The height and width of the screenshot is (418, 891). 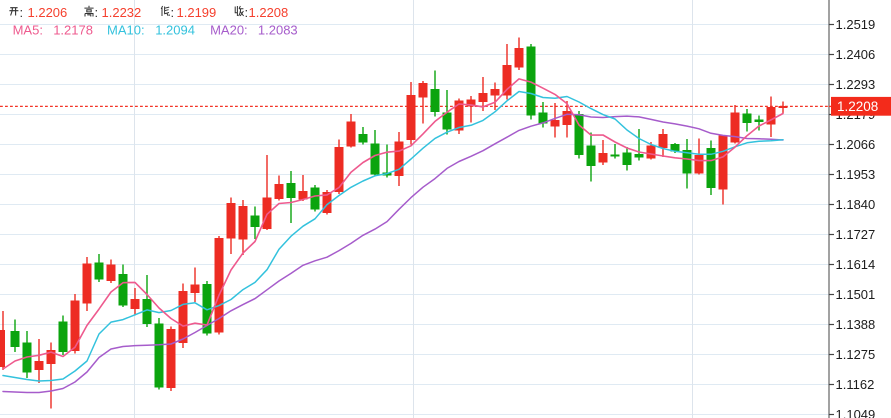 I want to click on svg-text: MA5:, so click(x=28, y=29).